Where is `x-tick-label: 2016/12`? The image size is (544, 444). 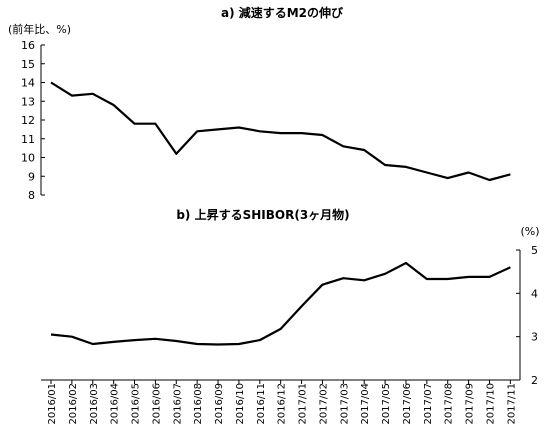 x-tick-label: 2016/12 is located at coordinates (282, 404).